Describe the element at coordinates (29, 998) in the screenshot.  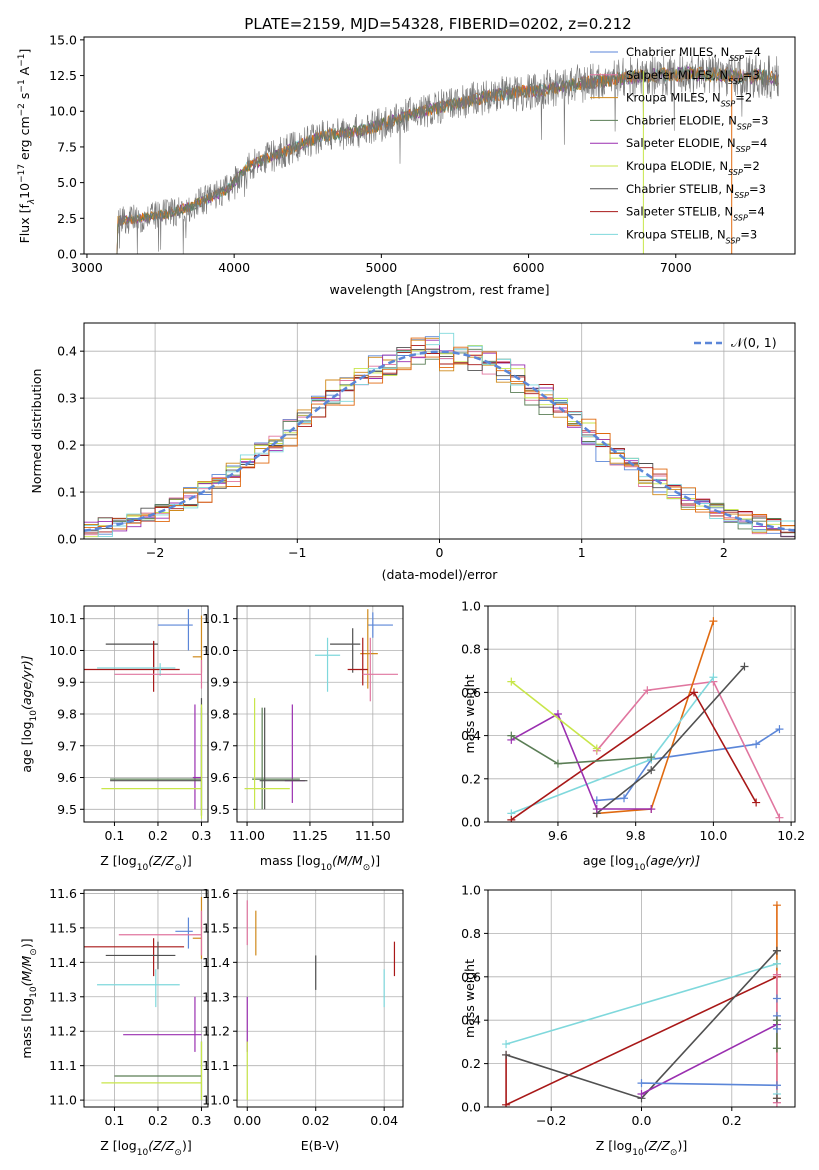
I see `y-axis-label: mass [log10(M/M⊙)]` at that location.